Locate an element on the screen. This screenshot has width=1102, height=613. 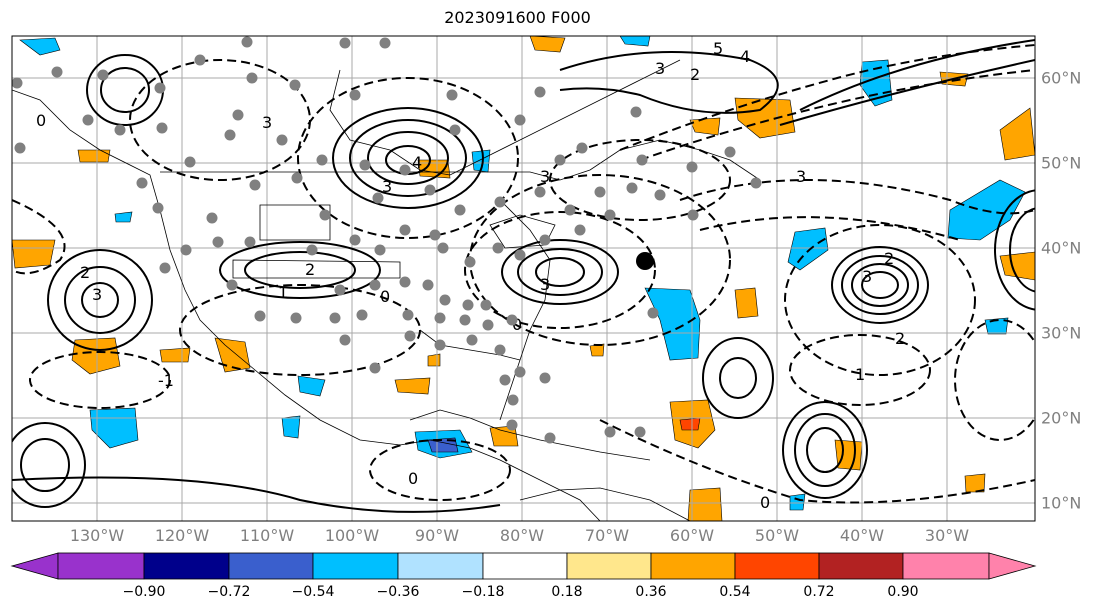
colorbar-tick-label: −0.90 is located at coordinates (144, 592).